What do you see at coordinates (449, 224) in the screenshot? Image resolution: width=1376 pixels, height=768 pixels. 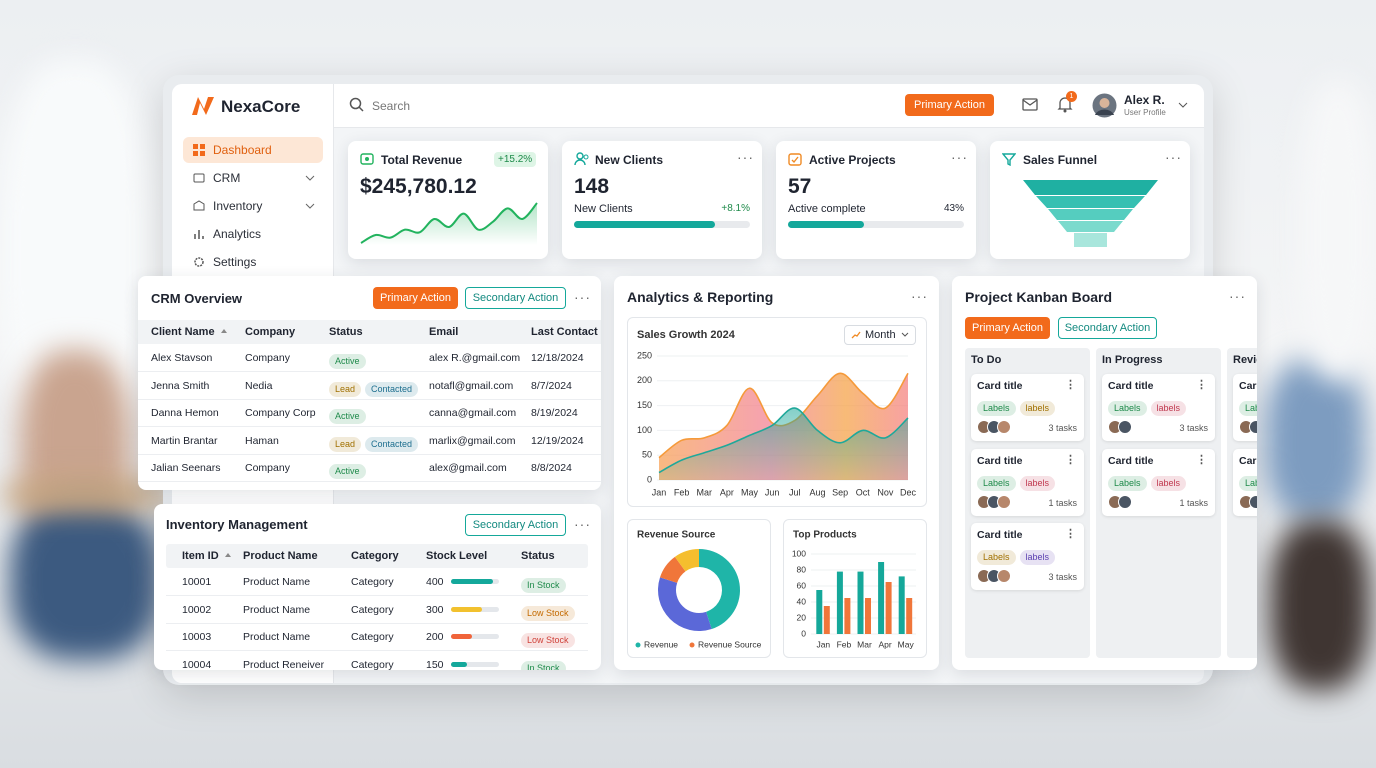 I see `sparkline-area` at bounding box center [449, 224].